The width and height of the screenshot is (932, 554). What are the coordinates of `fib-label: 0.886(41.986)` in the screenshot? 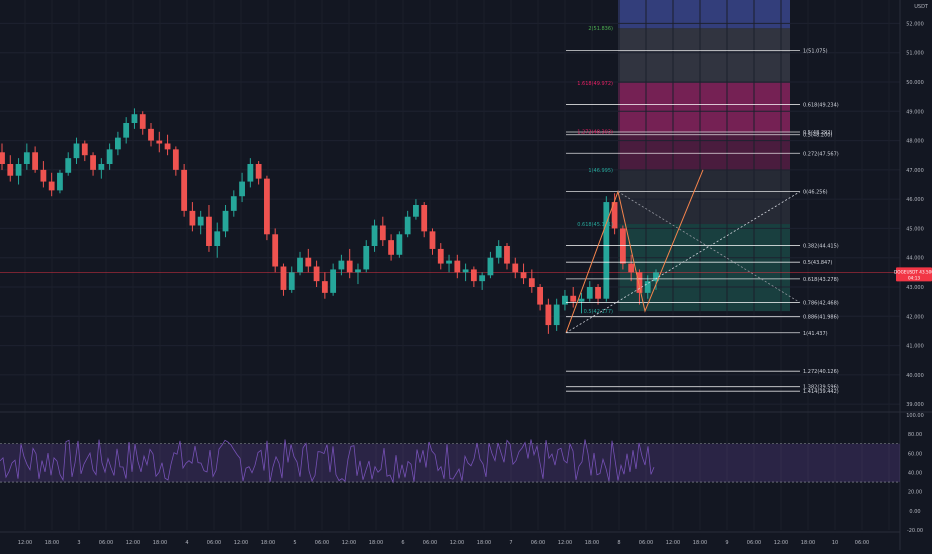 It's located at (821, 318).